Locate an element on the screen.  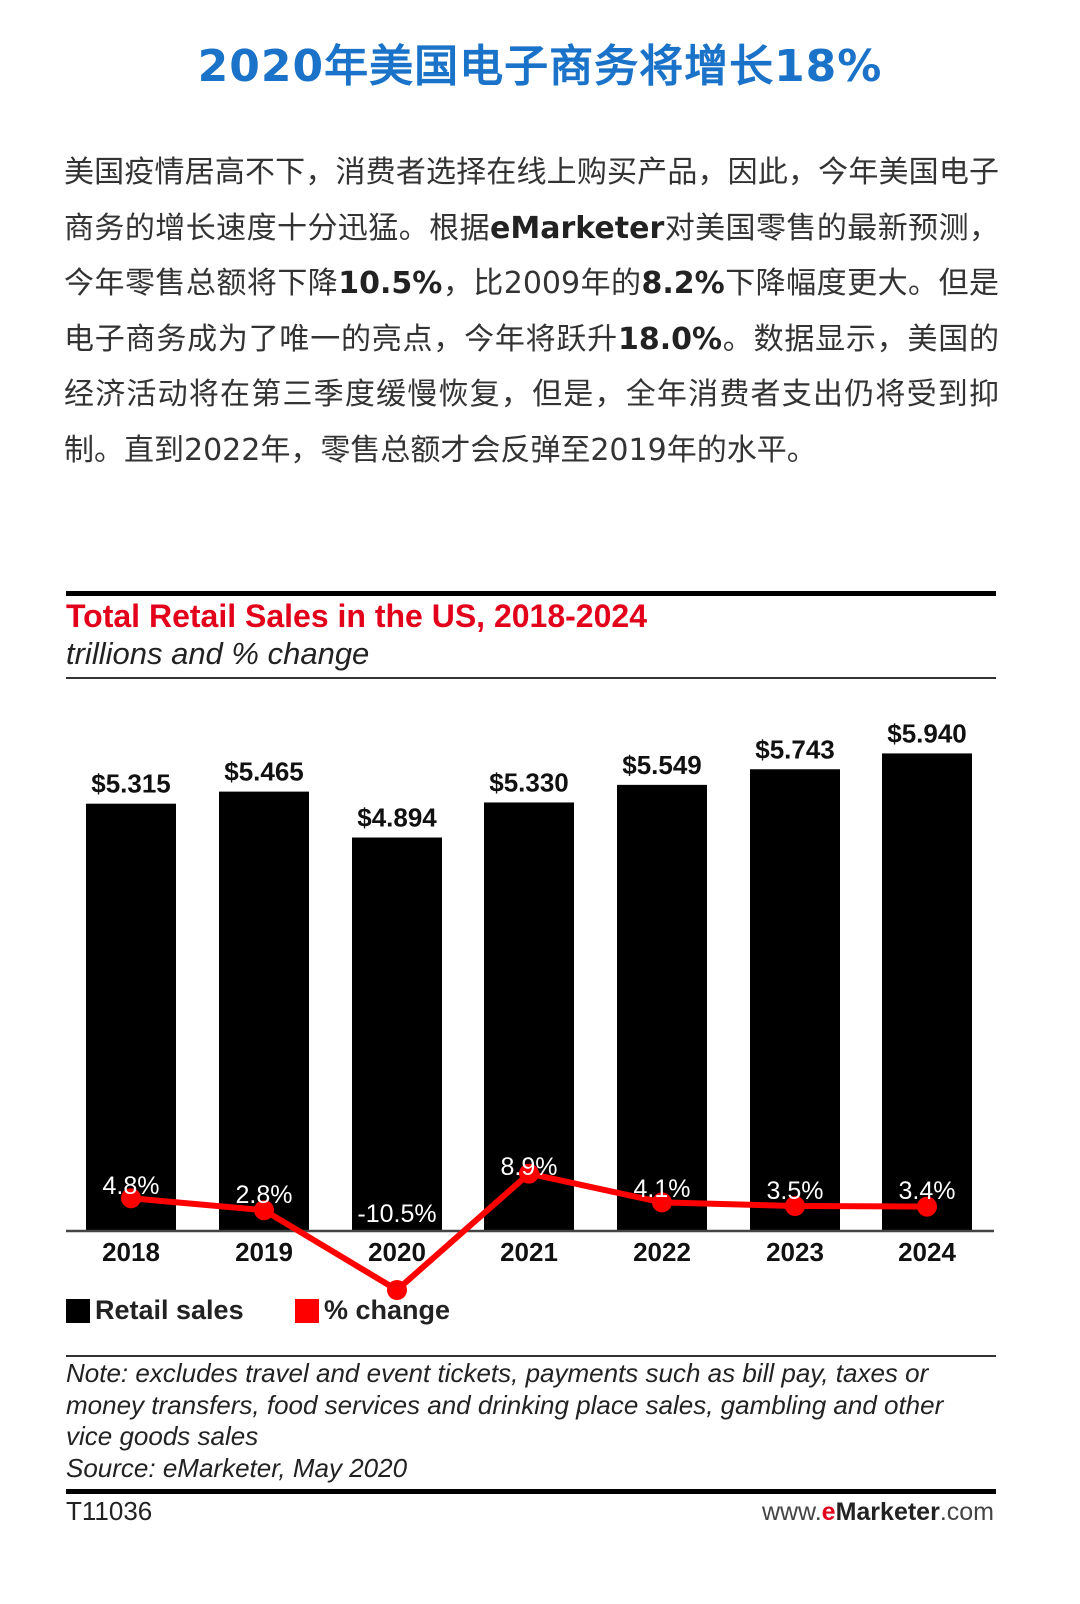
bar-value-label: $5.549 is located at coordinates (662, 765).